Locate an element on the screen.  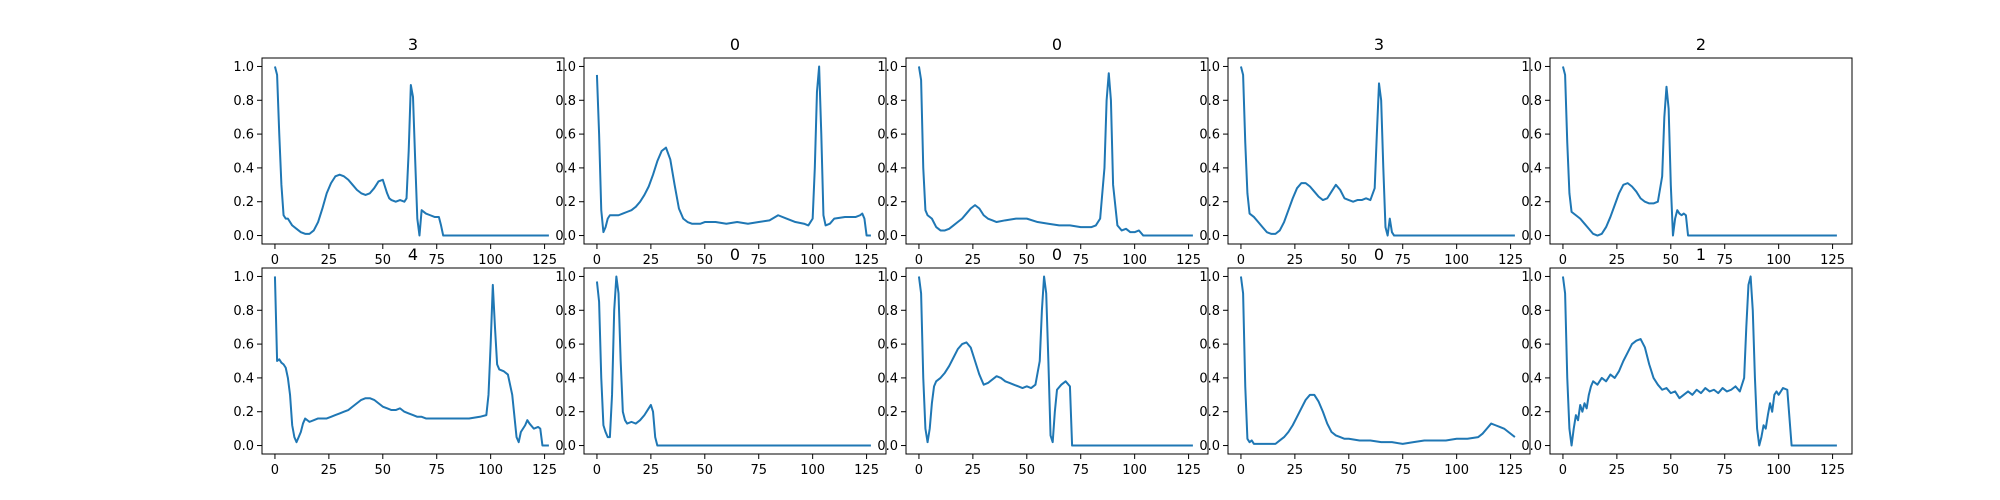
subplot-title: 4 is located at coordinates (413, 254).